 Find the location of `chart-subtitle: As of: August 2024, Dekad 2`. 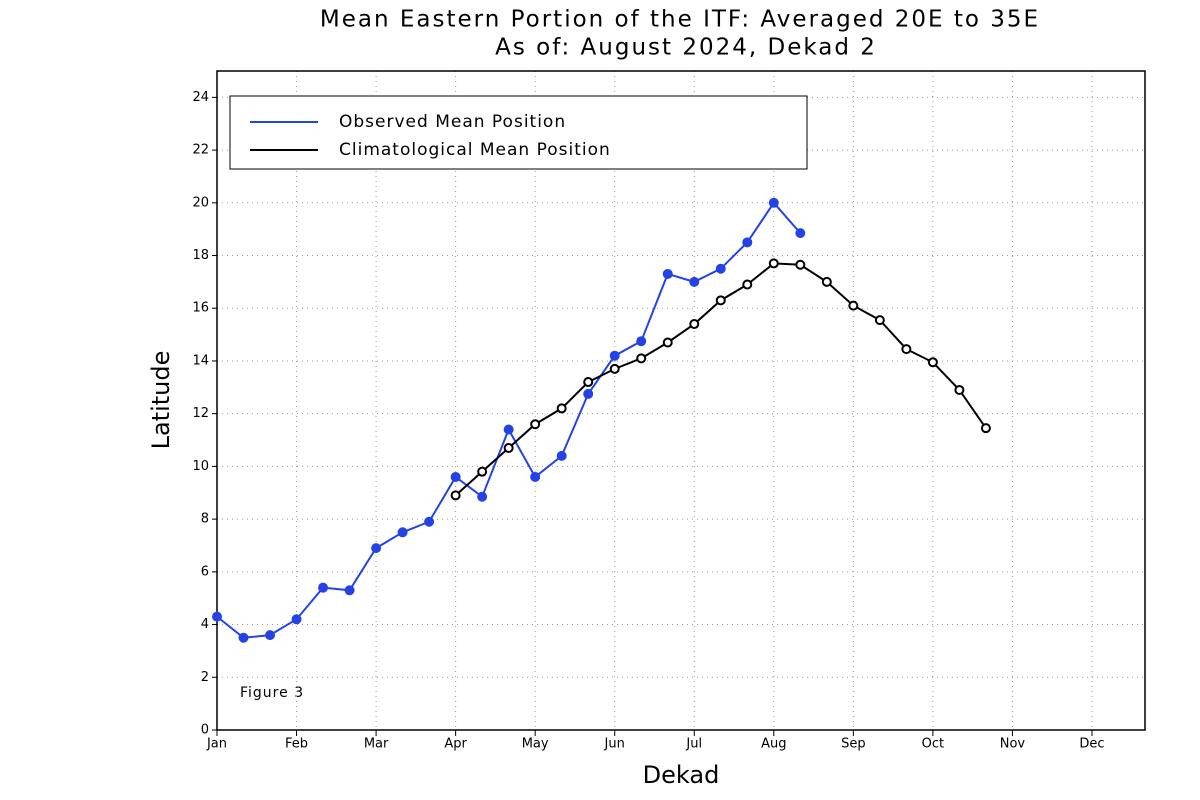

chart-subtitle: As of: August 2024, Dekad 2 is located at coordinates (686, 48).